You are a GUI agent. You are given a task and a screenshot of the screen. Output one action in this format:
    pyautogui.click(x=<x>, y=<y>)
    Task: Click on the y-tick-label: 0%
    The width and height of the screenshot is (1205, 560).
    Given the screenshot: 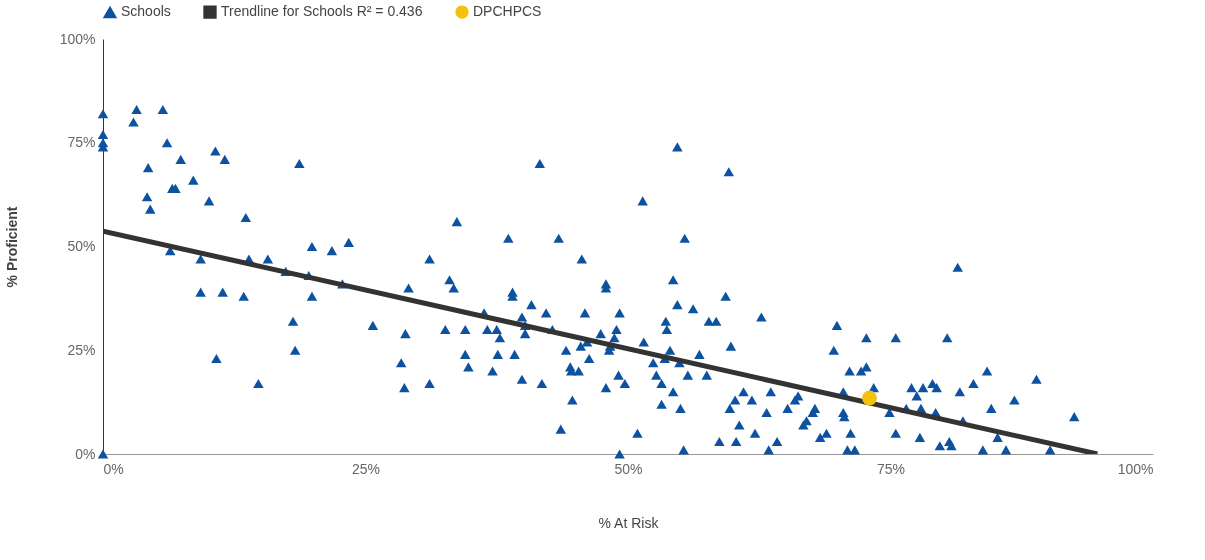 What is the action you would take?
    pyautogui.click(x=85, y=453)
    